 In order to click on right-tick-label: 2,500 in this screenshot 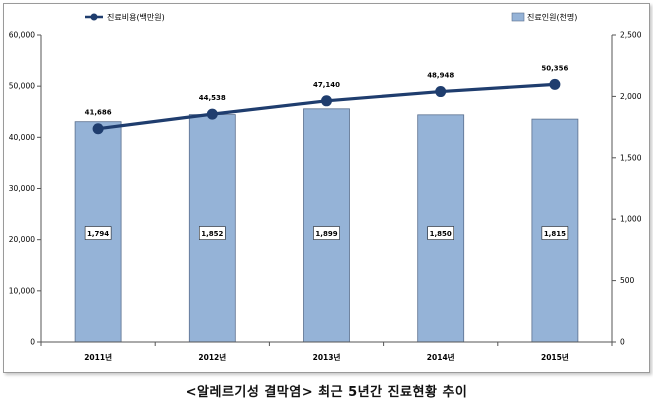, I will do `click(631, 35)`.